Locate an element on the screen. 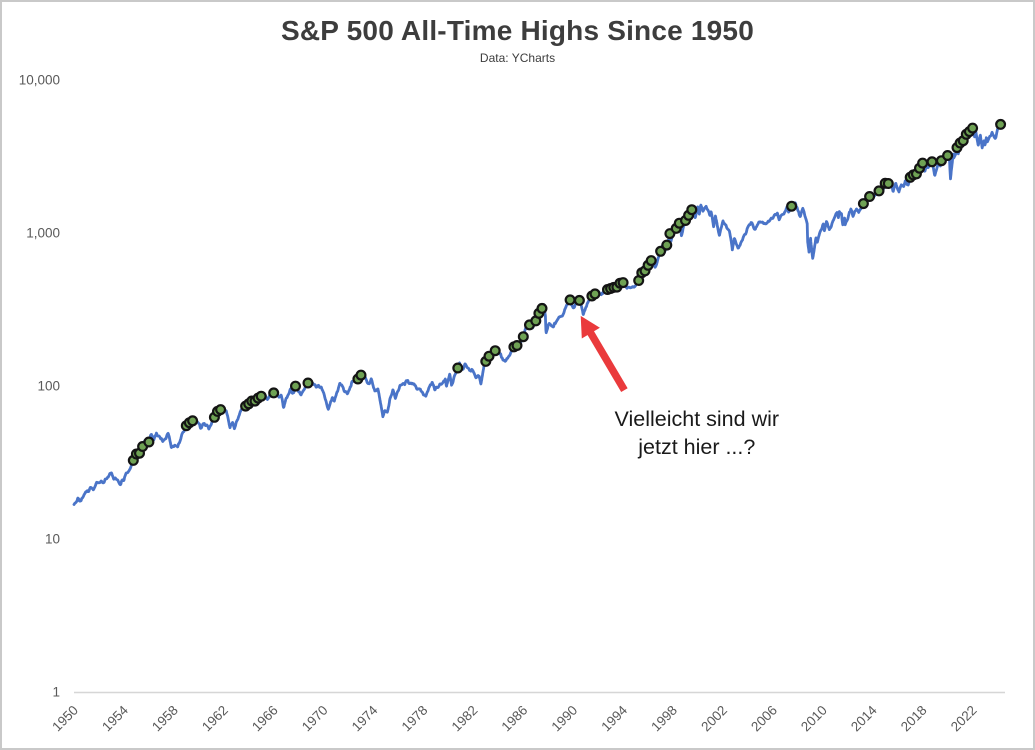 This screenshot has height=750, width=1035. x-tick-label: 1986 is located at coordinates (515, 719).